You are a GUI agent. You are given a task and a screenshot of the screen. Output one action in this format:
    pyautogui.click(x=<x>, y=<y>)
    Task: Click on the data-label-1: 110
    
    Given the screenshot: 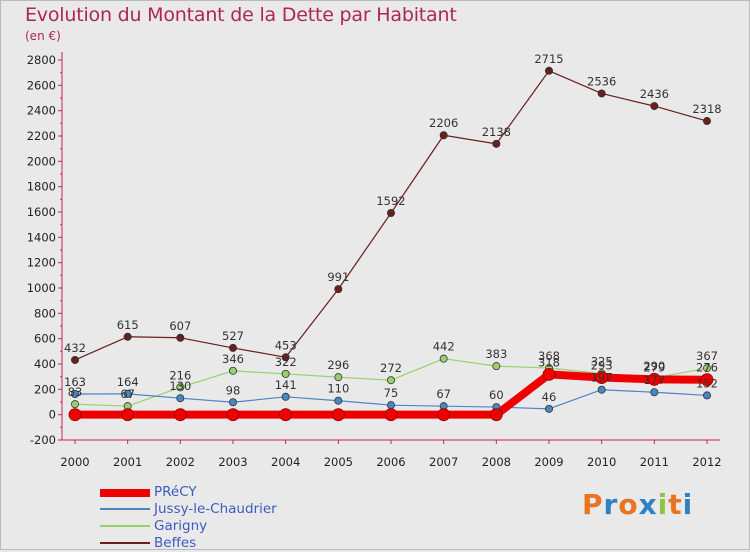 What is the action you would take?
    pyautogui.click(x=338, y=389)
    